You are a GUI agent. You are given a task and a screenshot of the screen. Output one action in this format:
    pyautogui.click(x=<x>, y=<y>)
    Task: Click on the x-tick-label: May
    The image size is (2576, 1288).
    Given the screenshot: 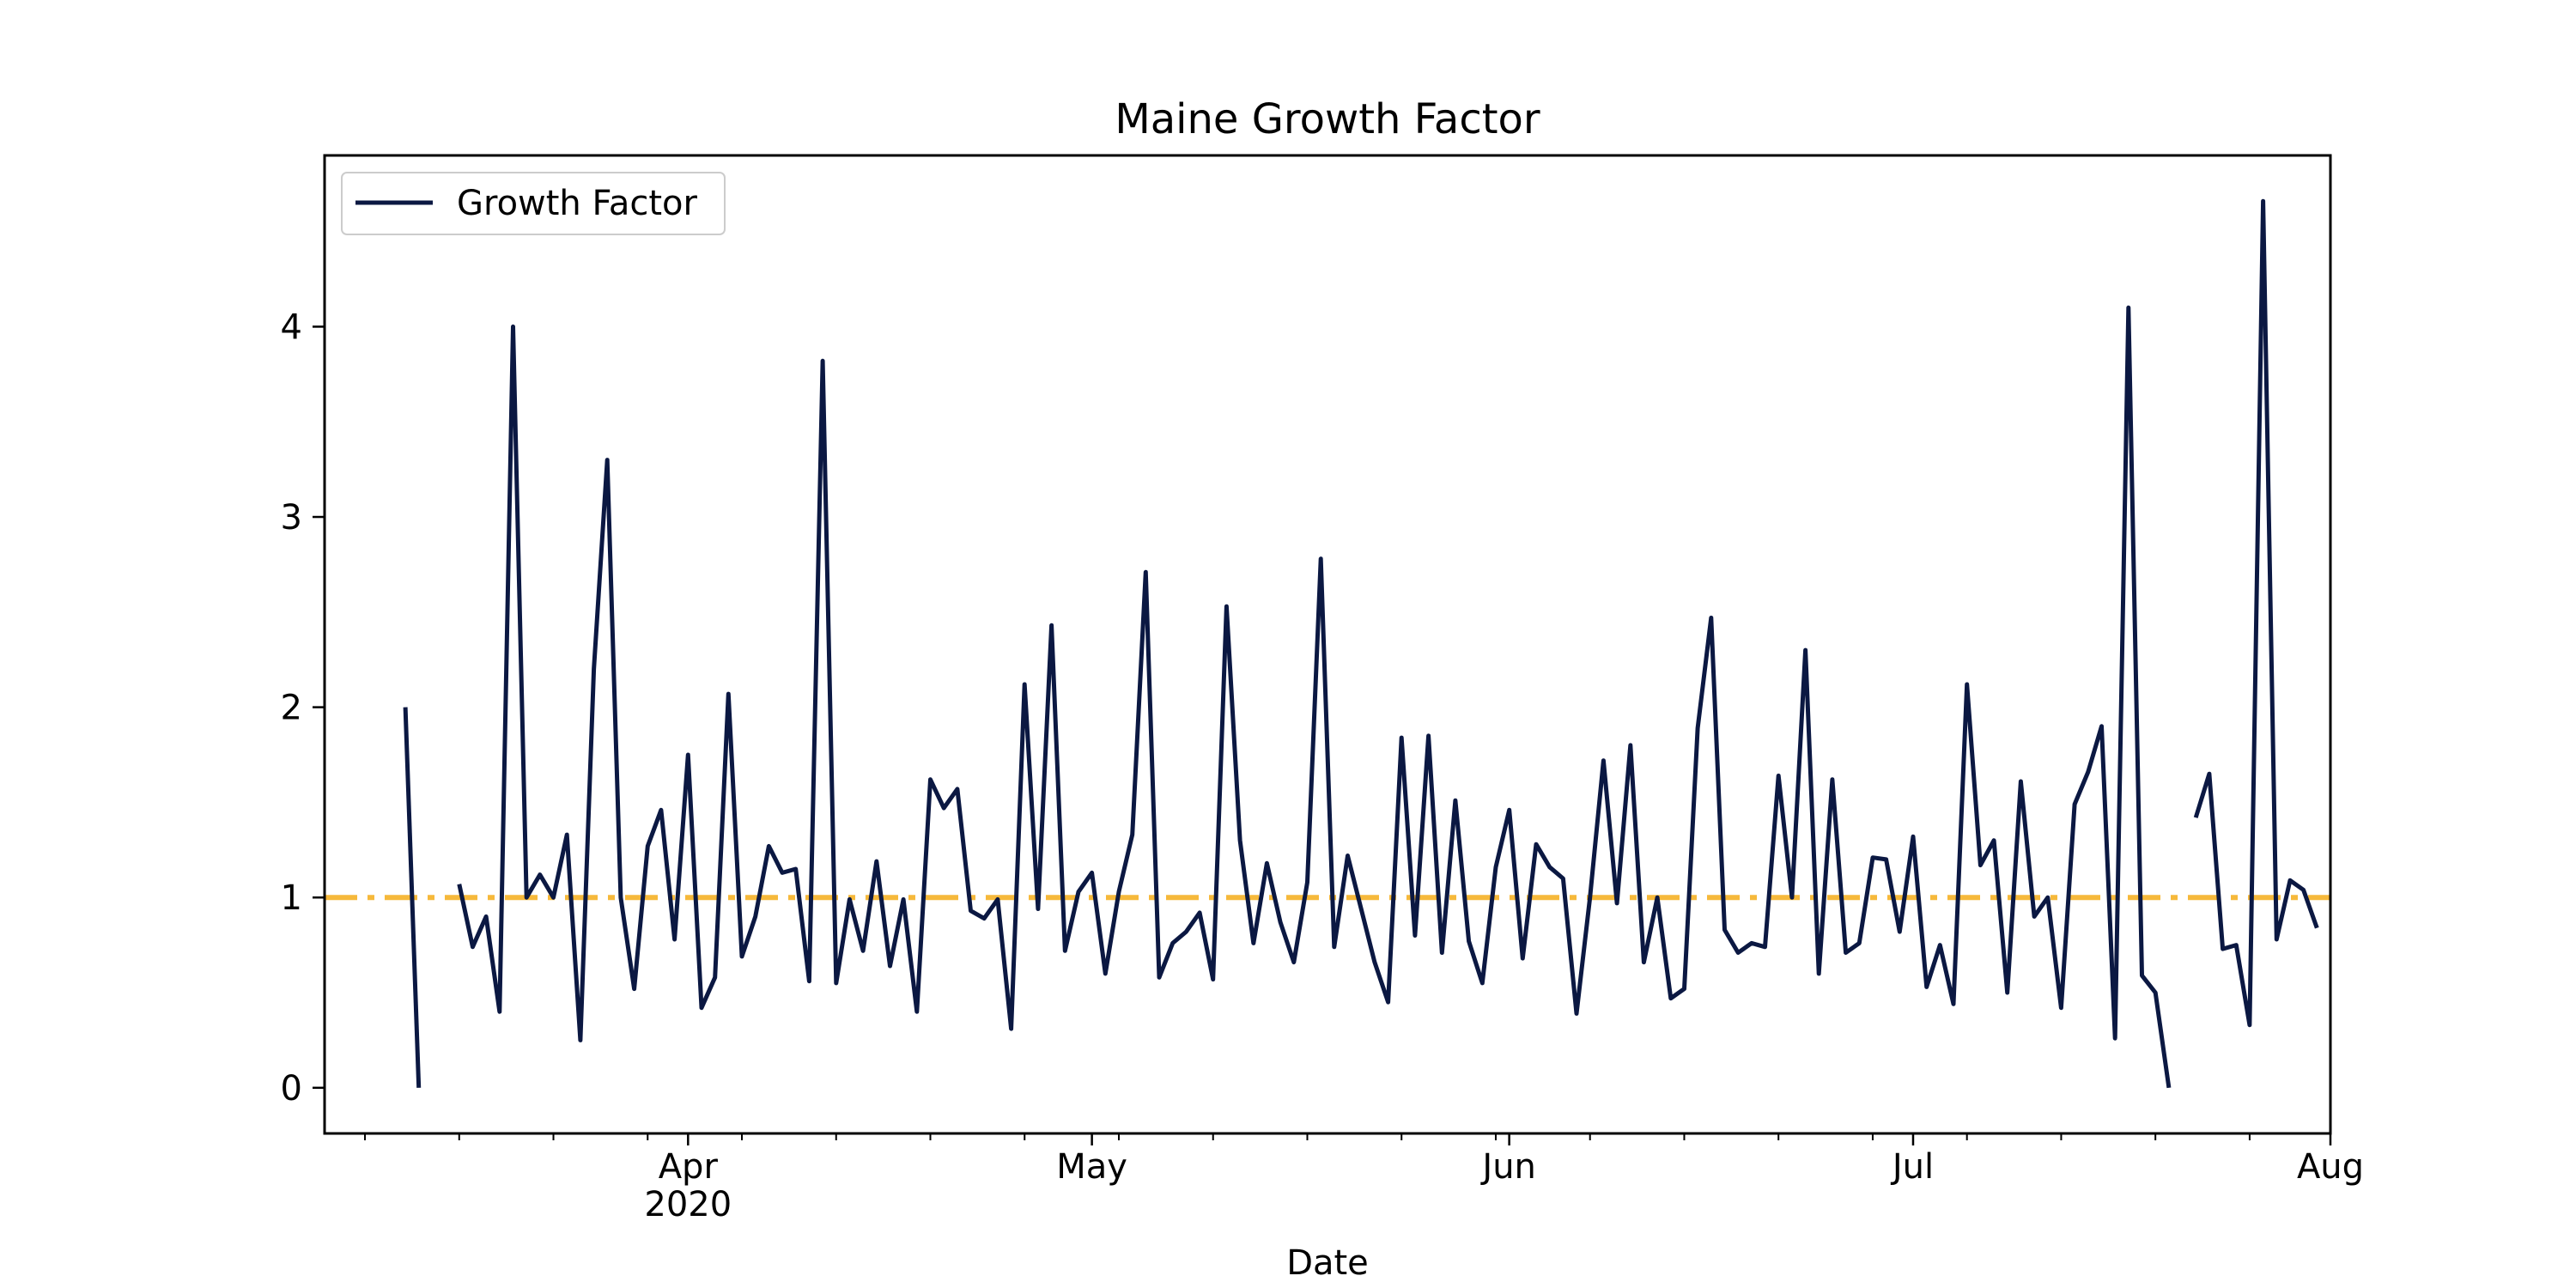 What is the action you would take?
    pyautogui.click(x=1091, y=1167)
    